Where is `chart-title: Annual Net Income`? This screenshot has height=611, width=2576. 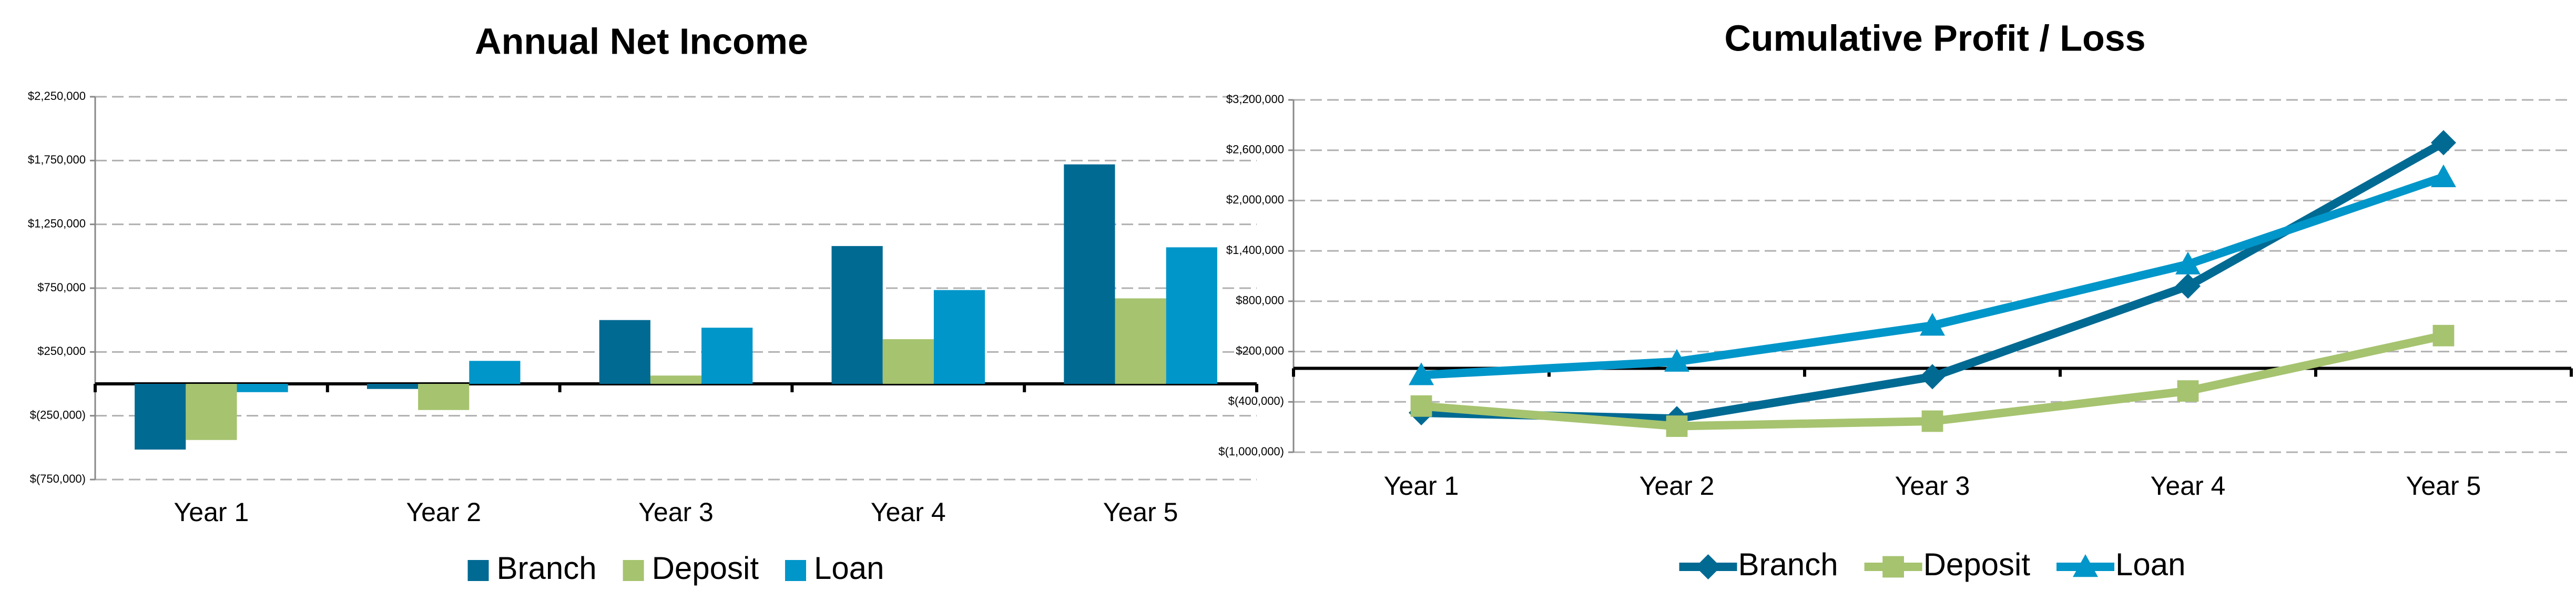 chart-title: Annual Net Income is located at coordinates (641, 41).